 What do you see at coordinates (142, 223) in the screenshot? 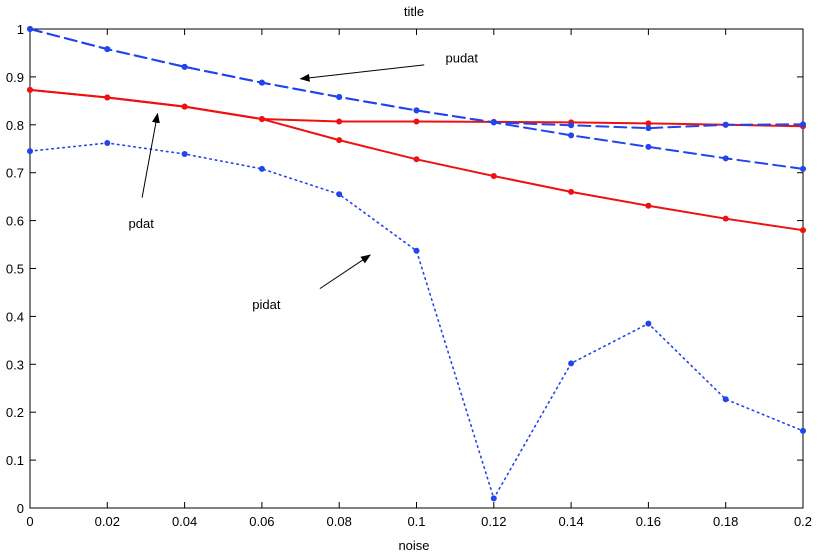
I see `annotation-label: pdat` at bounding box center [142, 223].